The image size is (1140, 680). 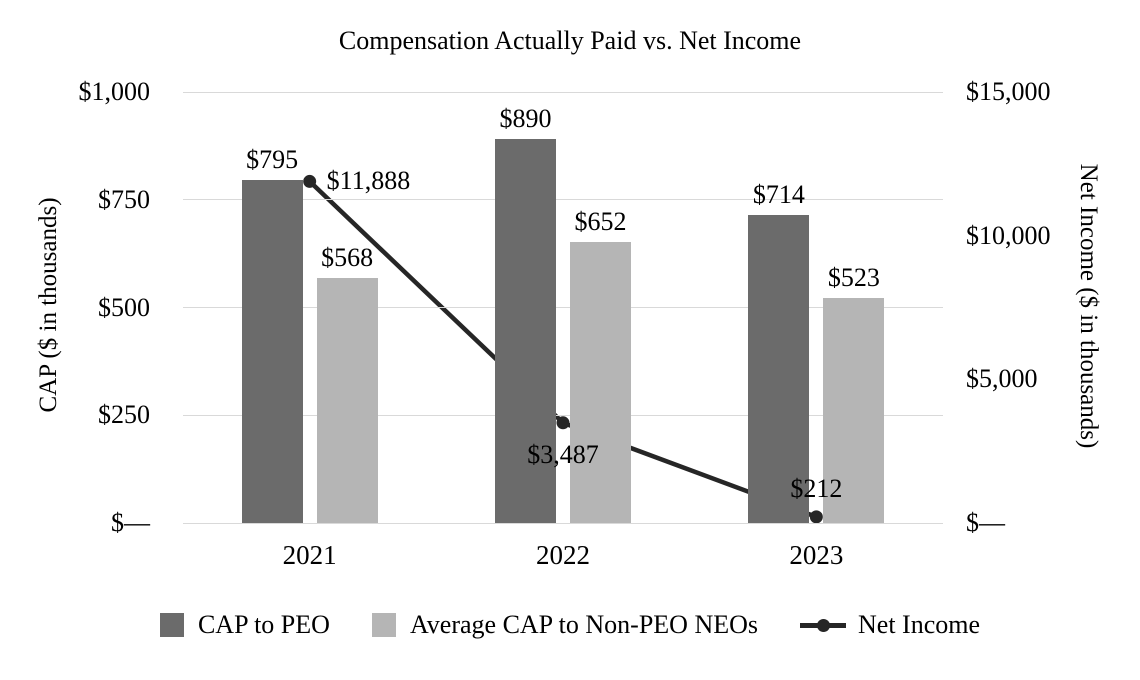 I want to click on legend-item-net-income: Net Income, so click(x=890, y=625).